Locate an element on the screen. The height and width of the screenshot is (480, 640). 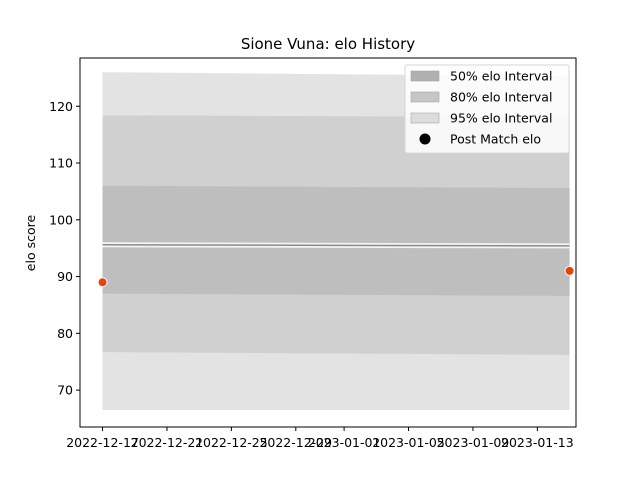
x-tick-label: 2022-12-29 is located at coordinates (295, 442).